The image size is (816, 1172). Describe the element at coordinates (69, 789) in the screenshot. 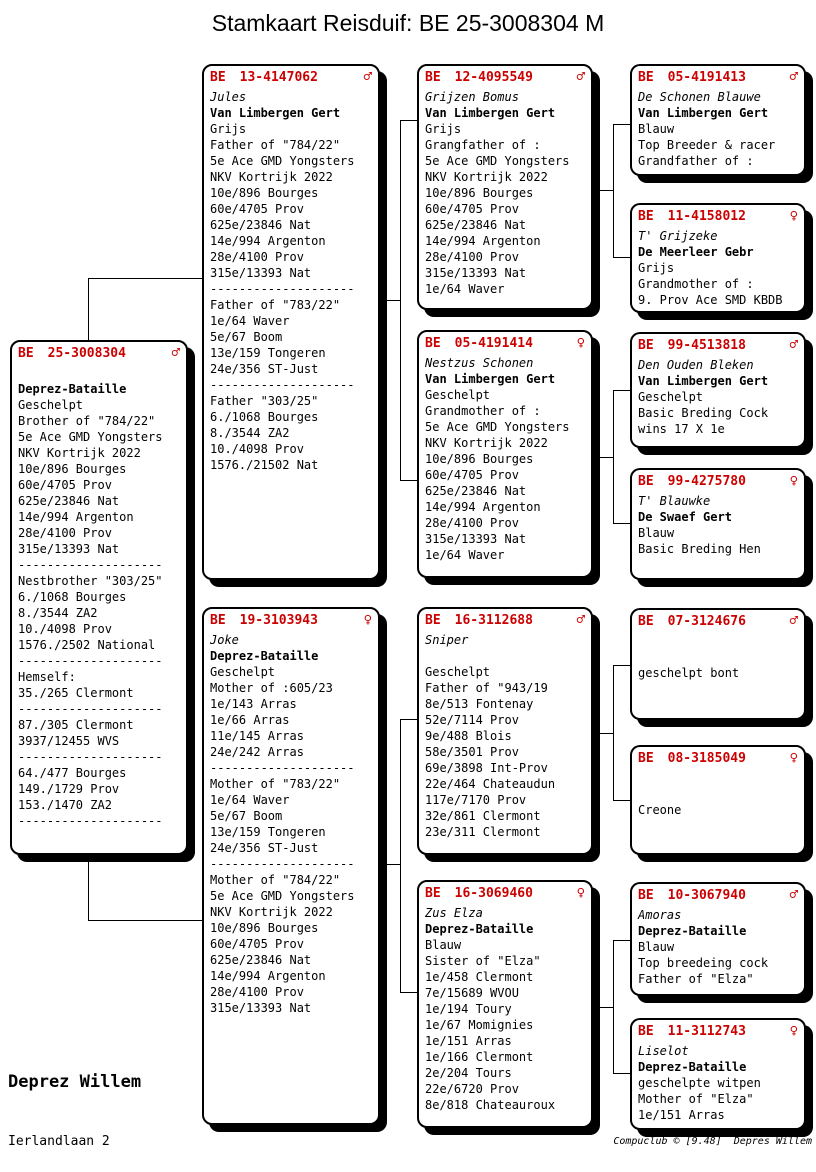

I see `pedigree-text-line: 149./1729 Prov` at that location.